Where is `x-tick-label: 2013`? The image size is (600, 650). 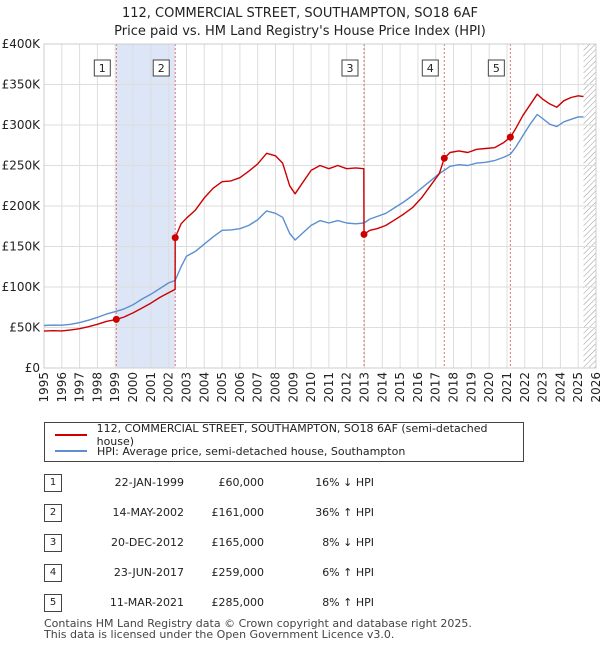 x-tick-label: 2013 is located at coordinates (365, 387).